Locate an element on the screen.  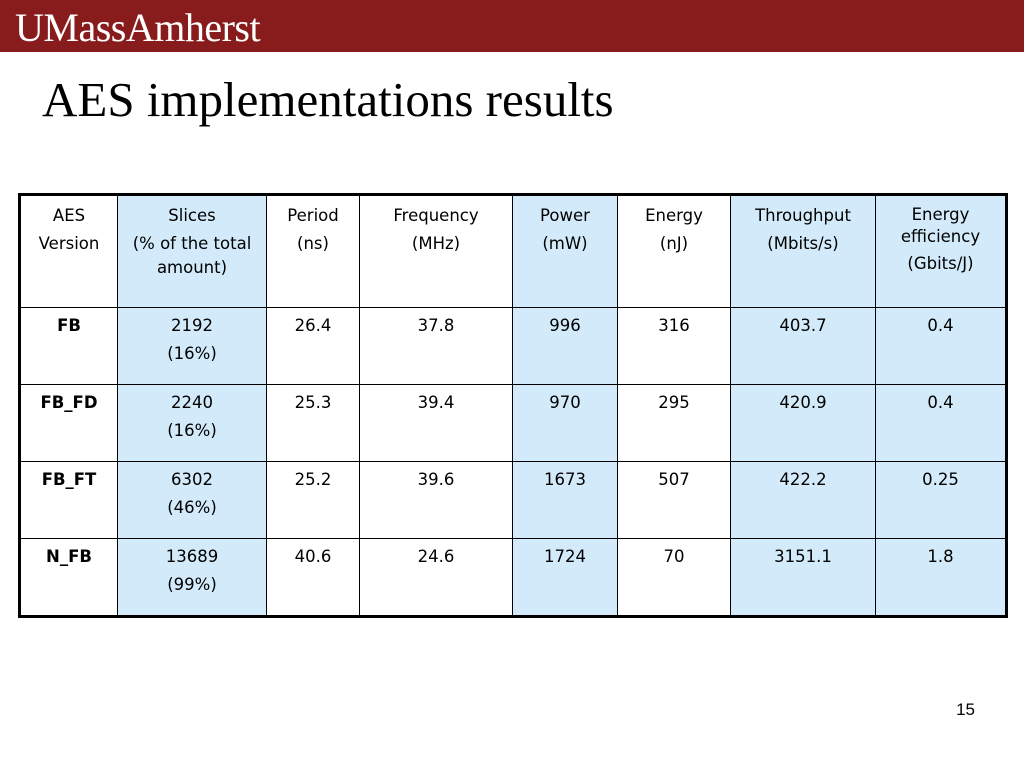
slices-count: 2240 is located at coordinates (192, 402).